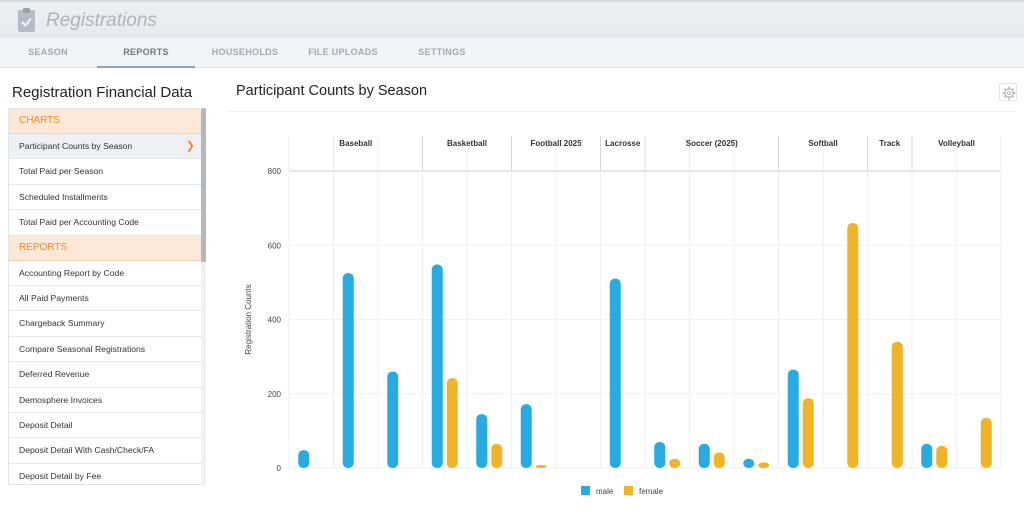  I want to click on app-header: Registrations, so click(512, 19).